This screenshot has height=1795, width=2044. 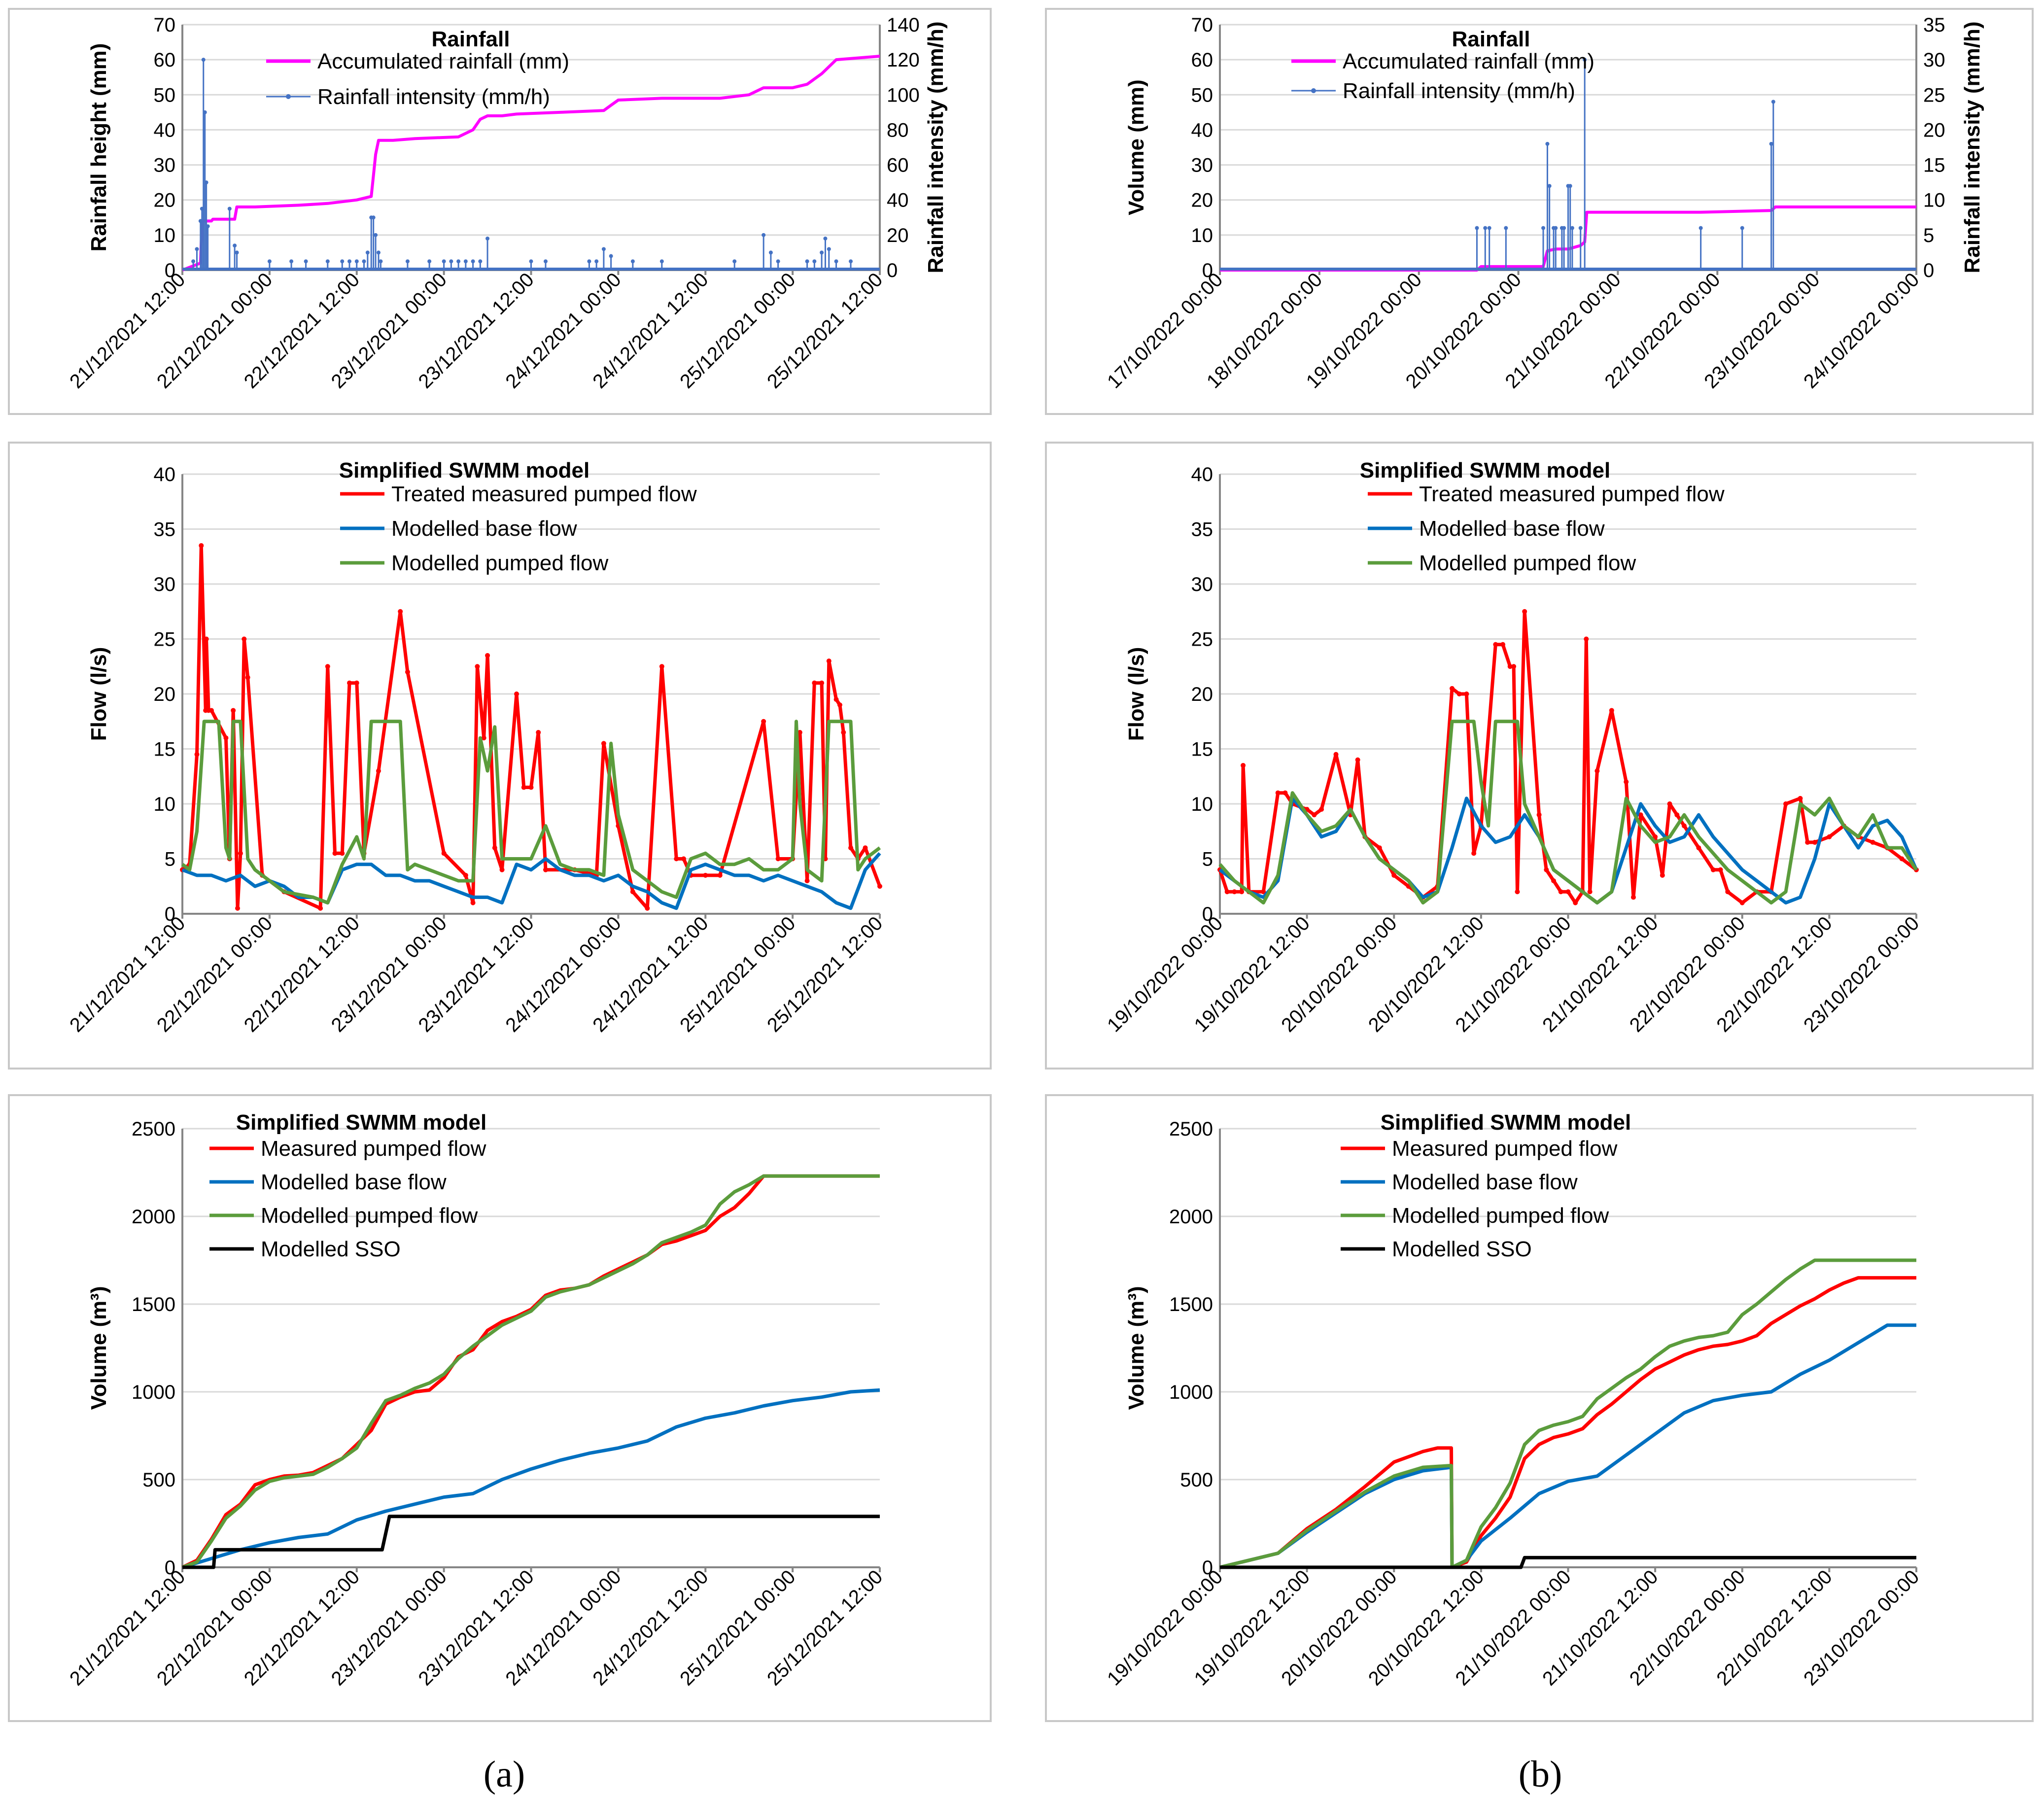 What do you see at coordinates (898, 130) in the screenshot?
I see `y2-tick-label: 80` at bounding box center [898, 130].